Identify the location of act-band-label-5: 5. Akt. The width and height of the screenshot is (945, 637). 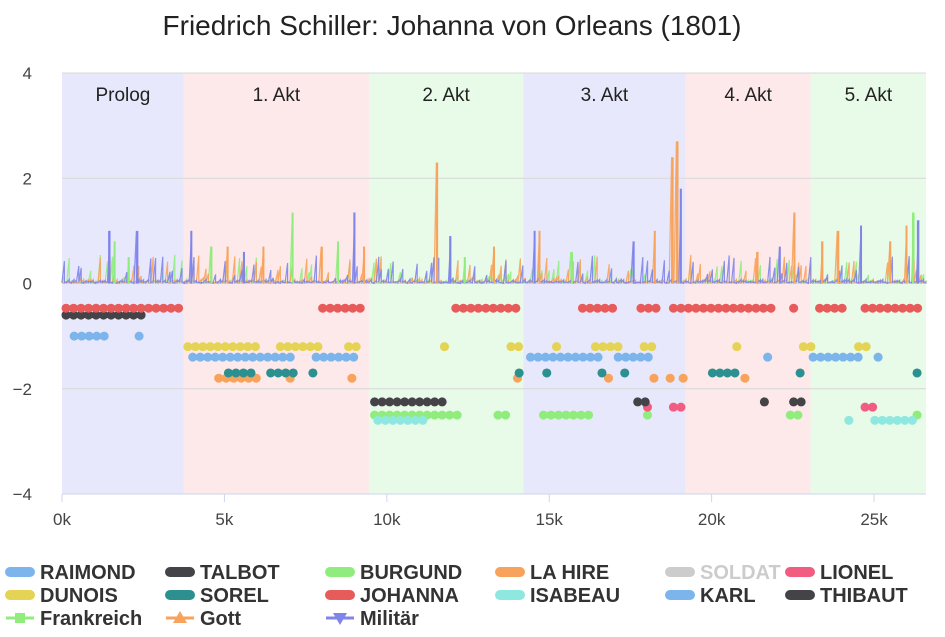
(869, 95).